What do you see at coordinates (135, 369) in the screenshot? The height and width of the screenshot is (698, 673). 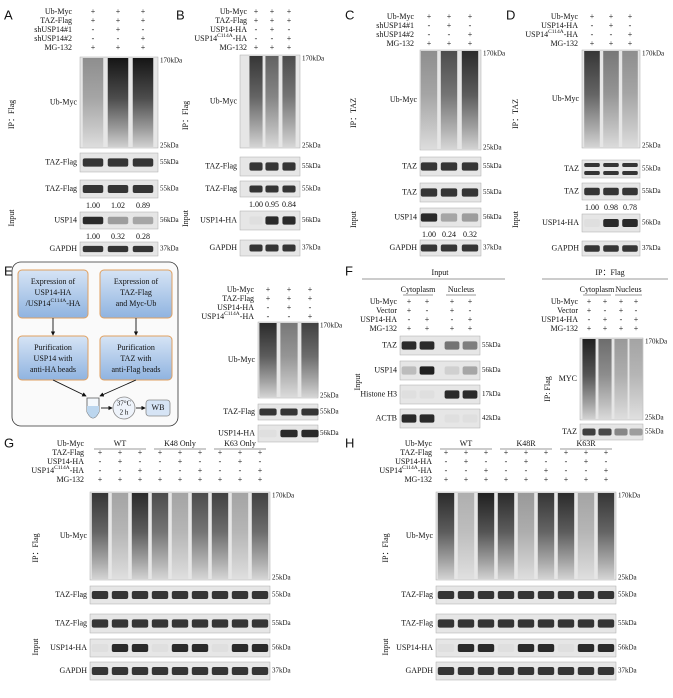 I see `step-text: anti-Flag beads` at bounding box center [135, 369].